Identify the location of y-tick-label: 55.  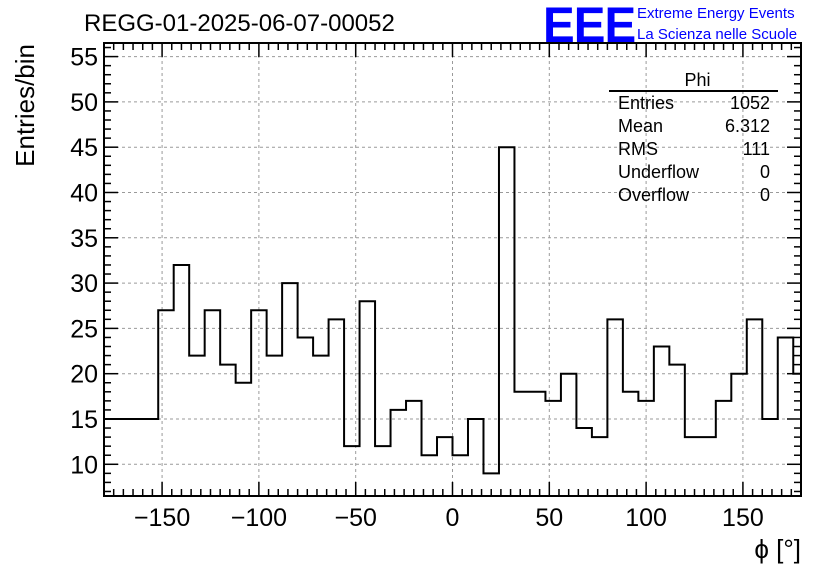
(84, 58).